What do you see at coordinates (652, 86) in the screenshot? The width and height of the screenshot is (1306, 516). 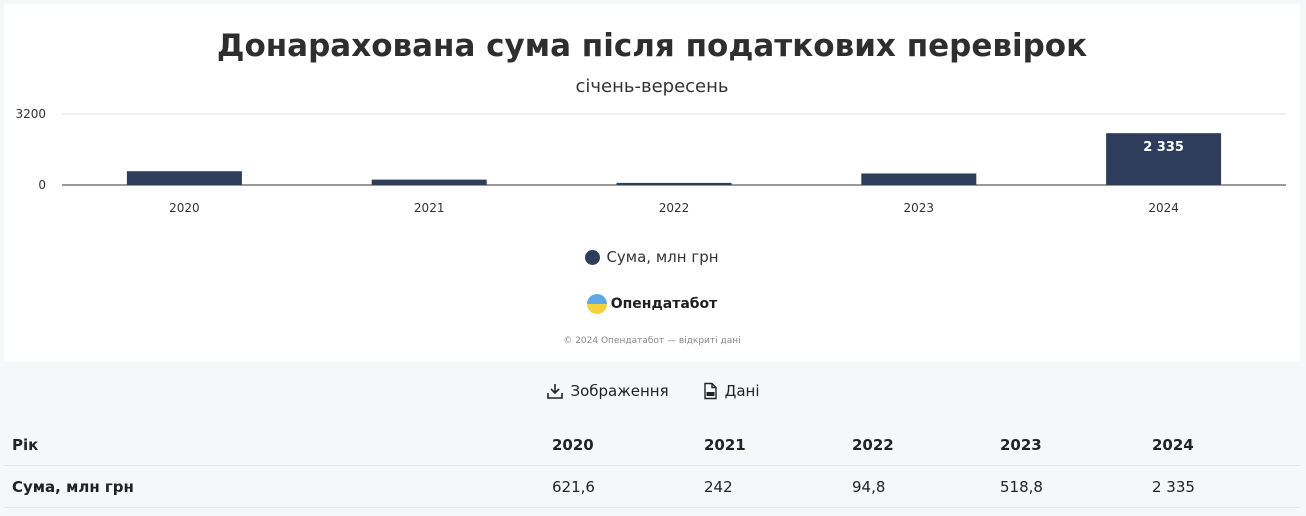 I see `chart-subtitle: січень-вересень` at bounding box center [652, 86].